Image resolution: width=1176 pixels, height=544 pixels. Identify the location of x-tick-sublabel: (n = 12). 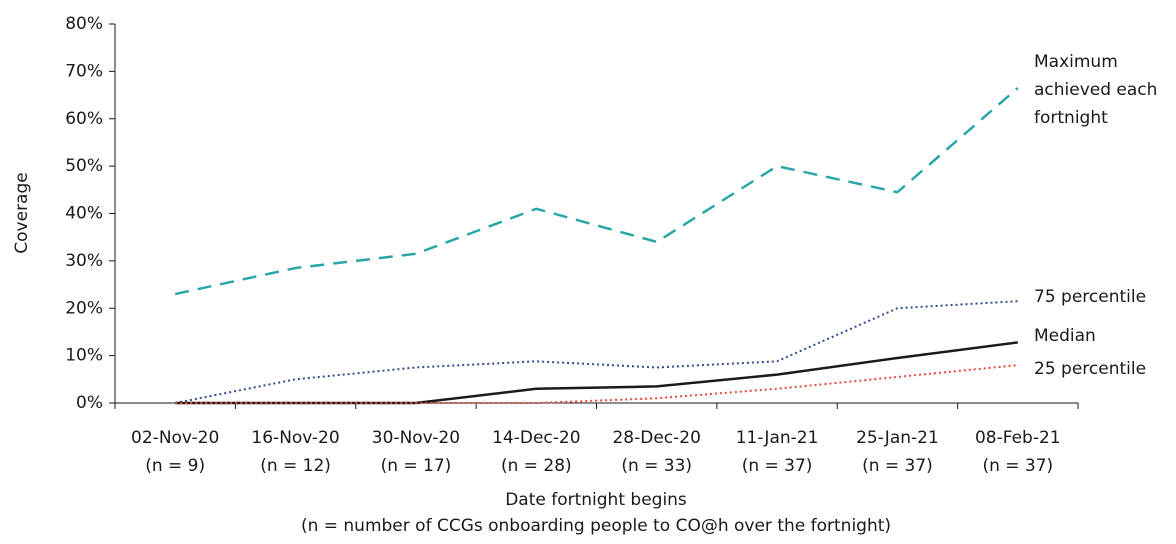
(295, 466).